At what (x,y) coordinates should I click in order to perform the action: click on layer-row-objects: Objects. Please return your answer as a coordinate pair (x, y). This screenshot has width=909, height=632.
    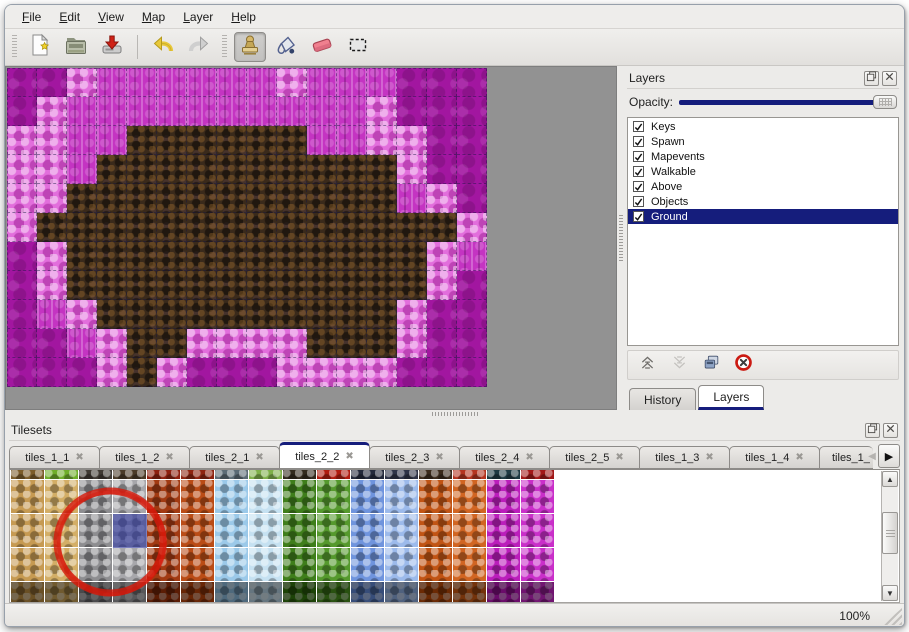
    Looking at the image, I should click on (763, 201).